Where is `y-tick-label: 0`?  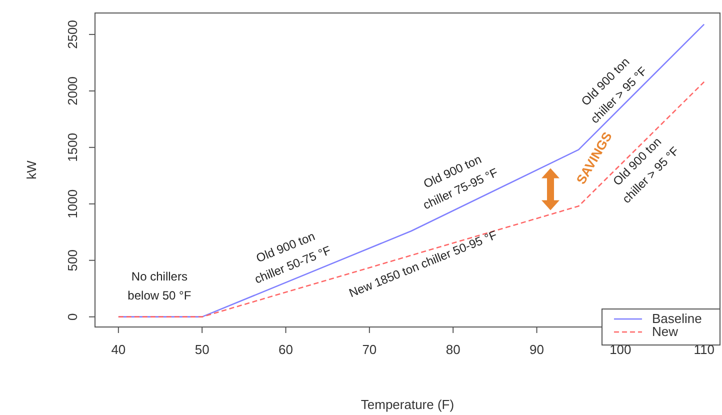 y-tick-label: 0 is located at coordinates (72, 316).